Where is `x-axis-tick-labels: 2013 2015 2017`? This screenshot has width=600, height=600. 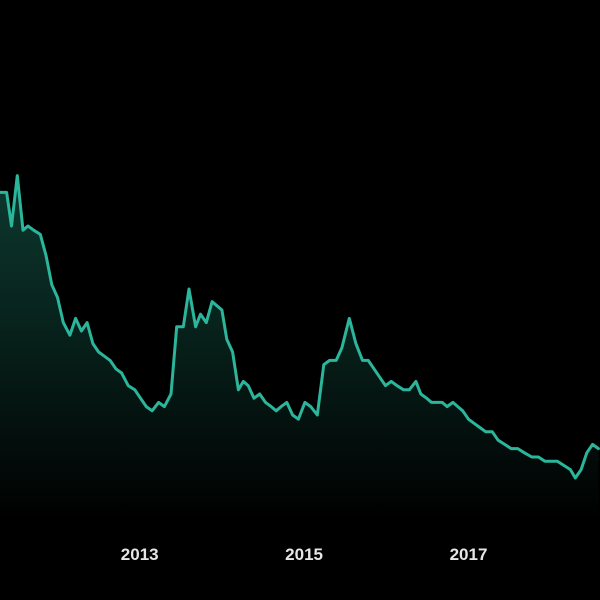
x-axis-tick-labels: 2013 2015 2017 is located at coordinates (304, 554).